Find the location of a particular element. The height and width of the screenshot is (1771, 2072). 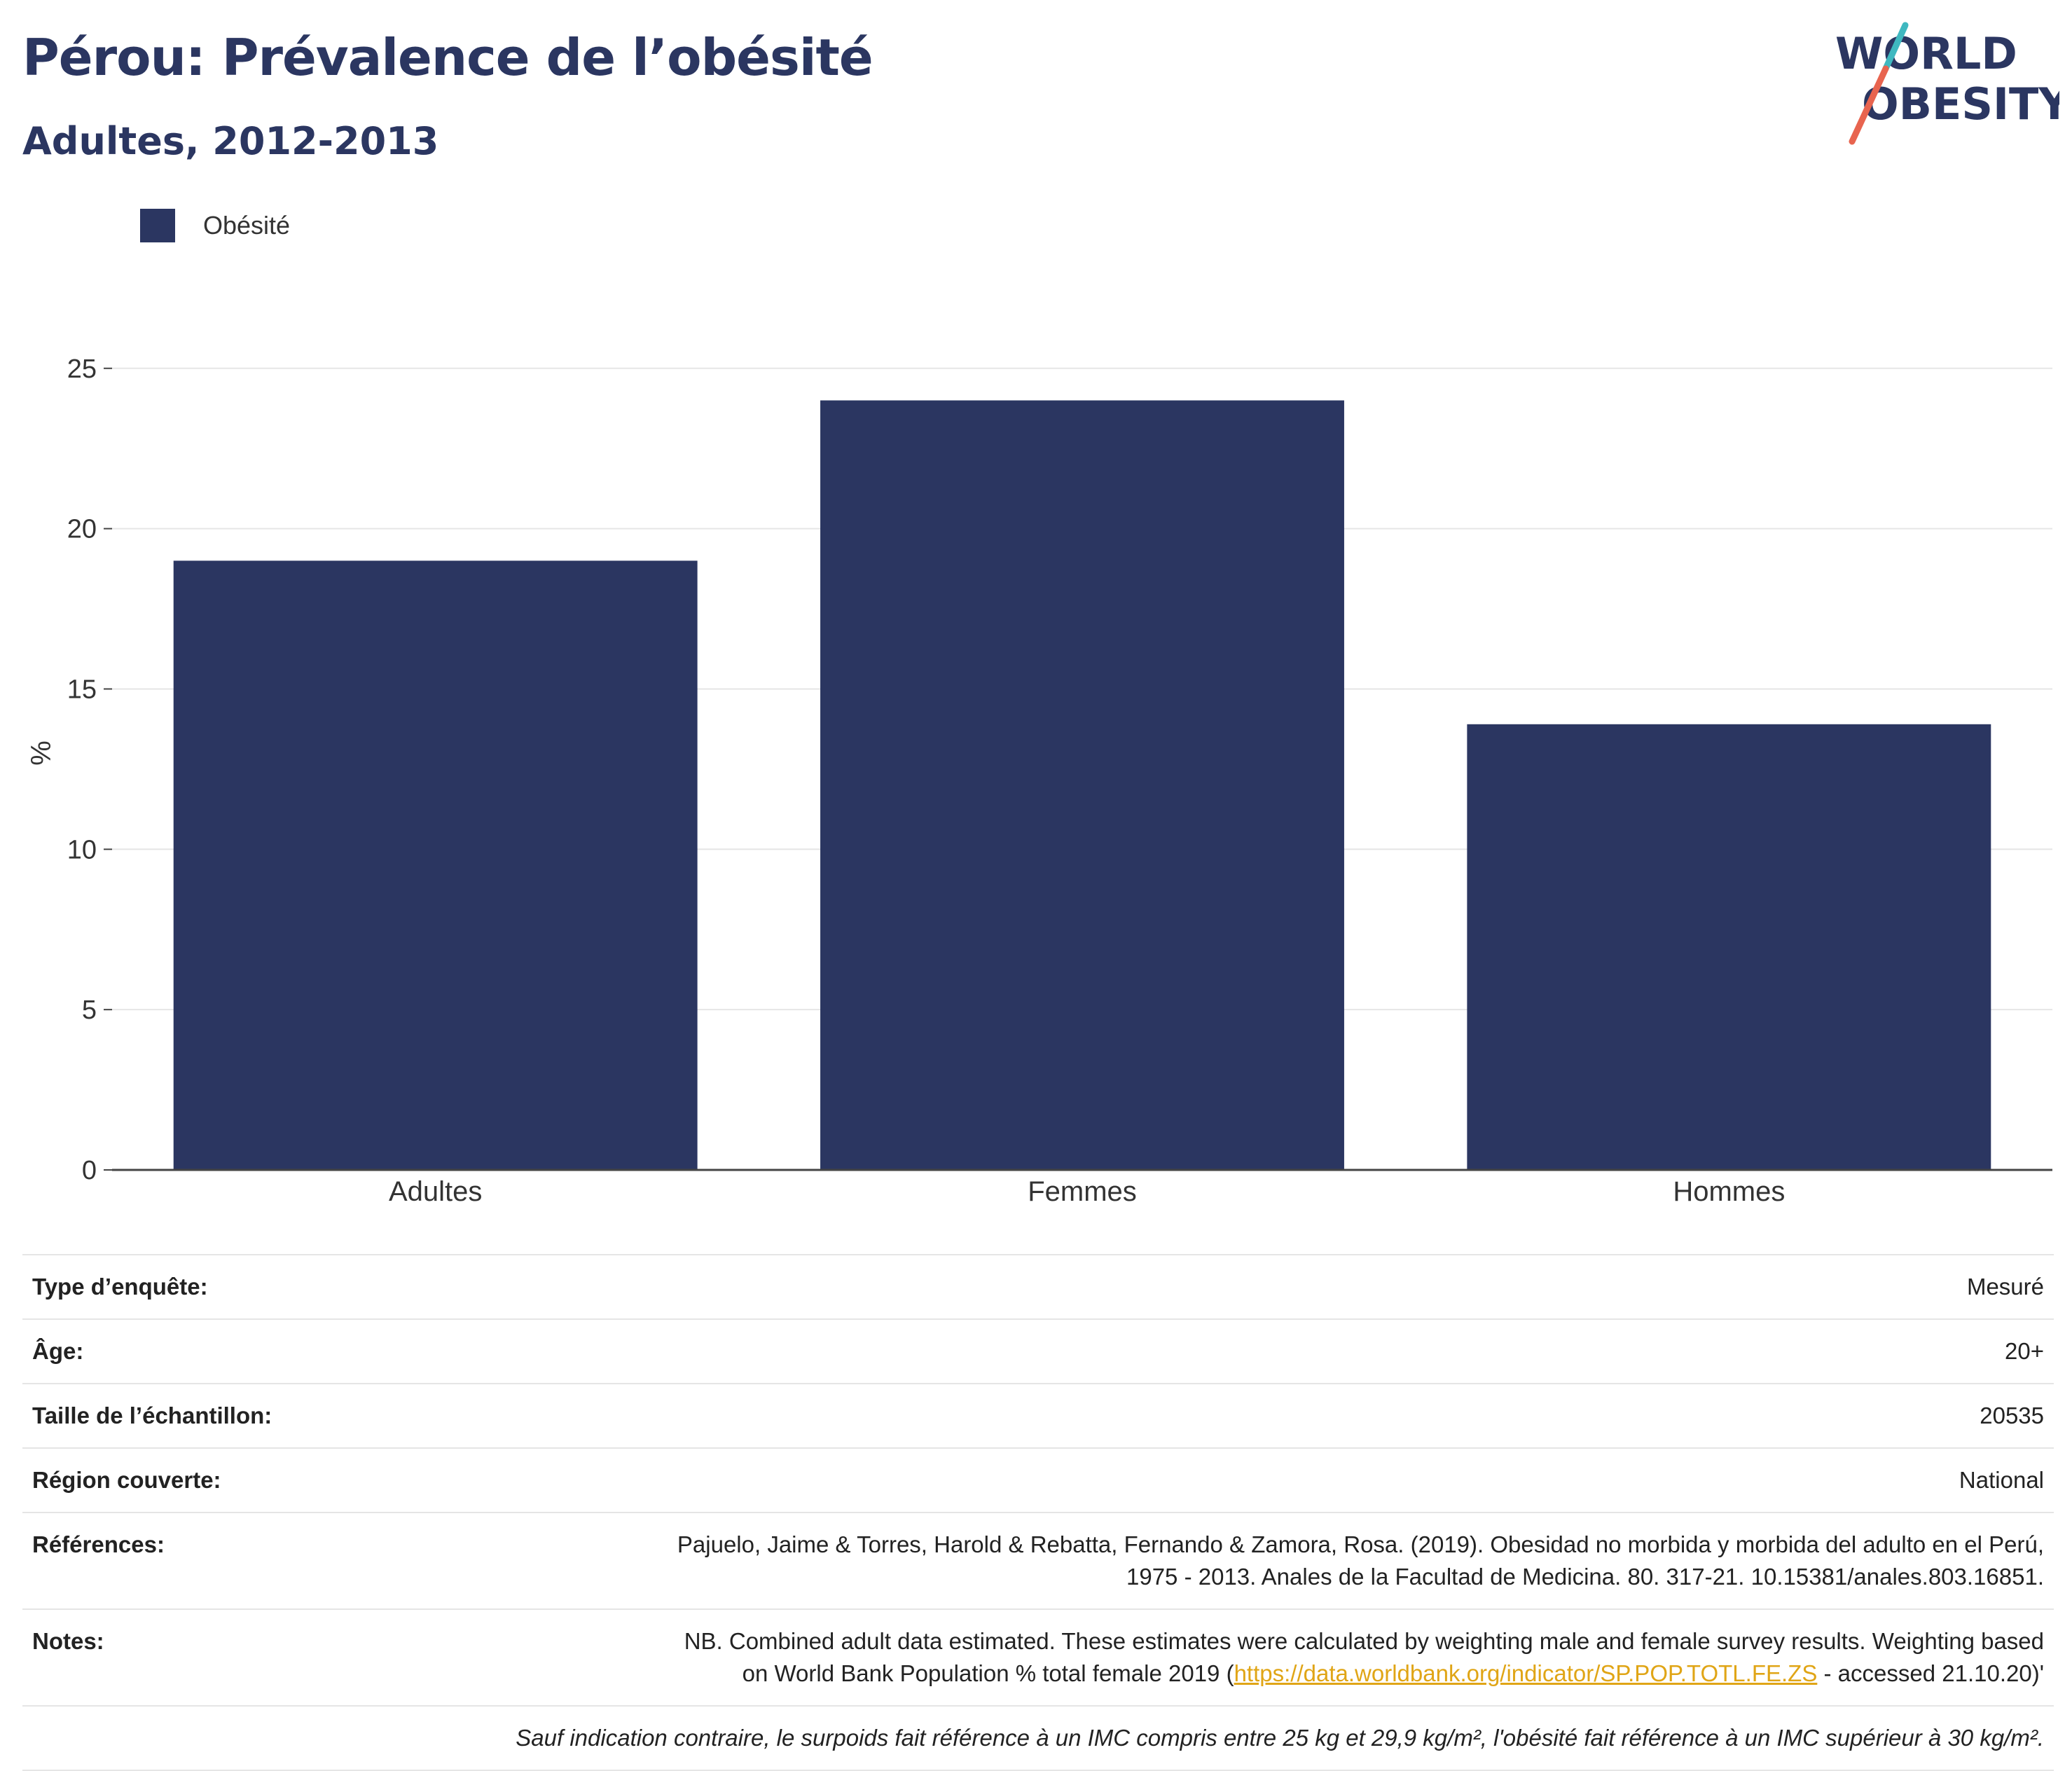

meta-value: National is located at coordinates (1258, 1480).